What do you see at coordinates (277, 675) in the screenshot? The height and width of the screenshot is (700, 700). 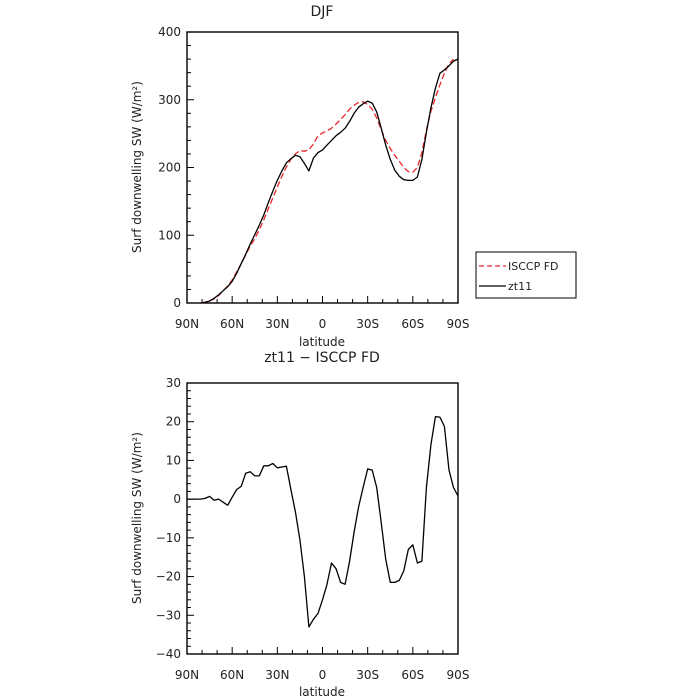 I see `bottom-x-tick-label: 30N` at bounding box center [277, 675].